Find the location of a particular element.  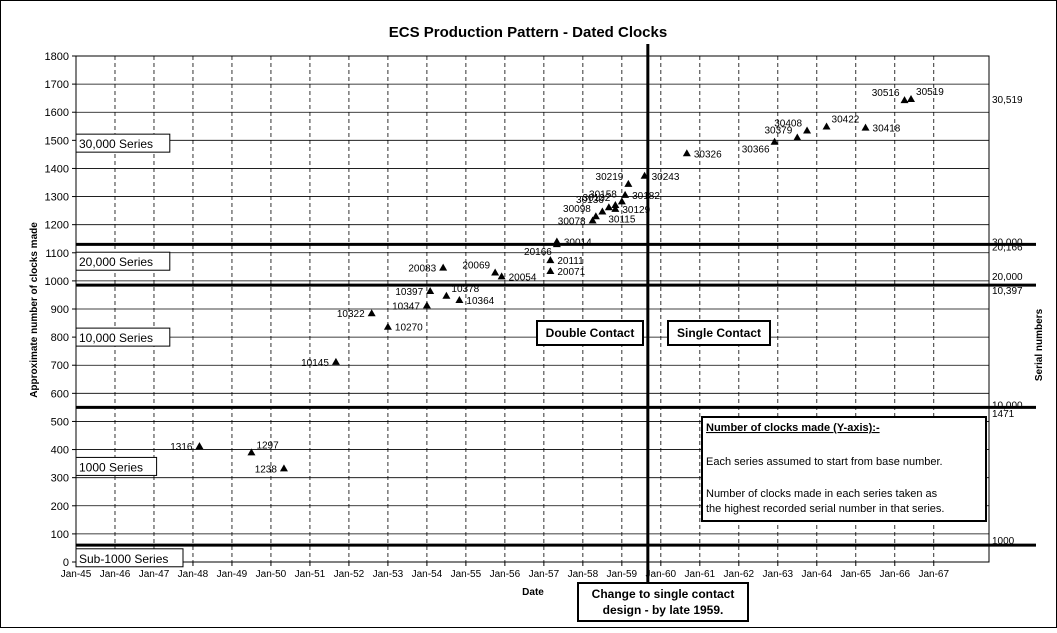

change-note-line-2: design - by late 1959. is located at coordinates (663, 610).